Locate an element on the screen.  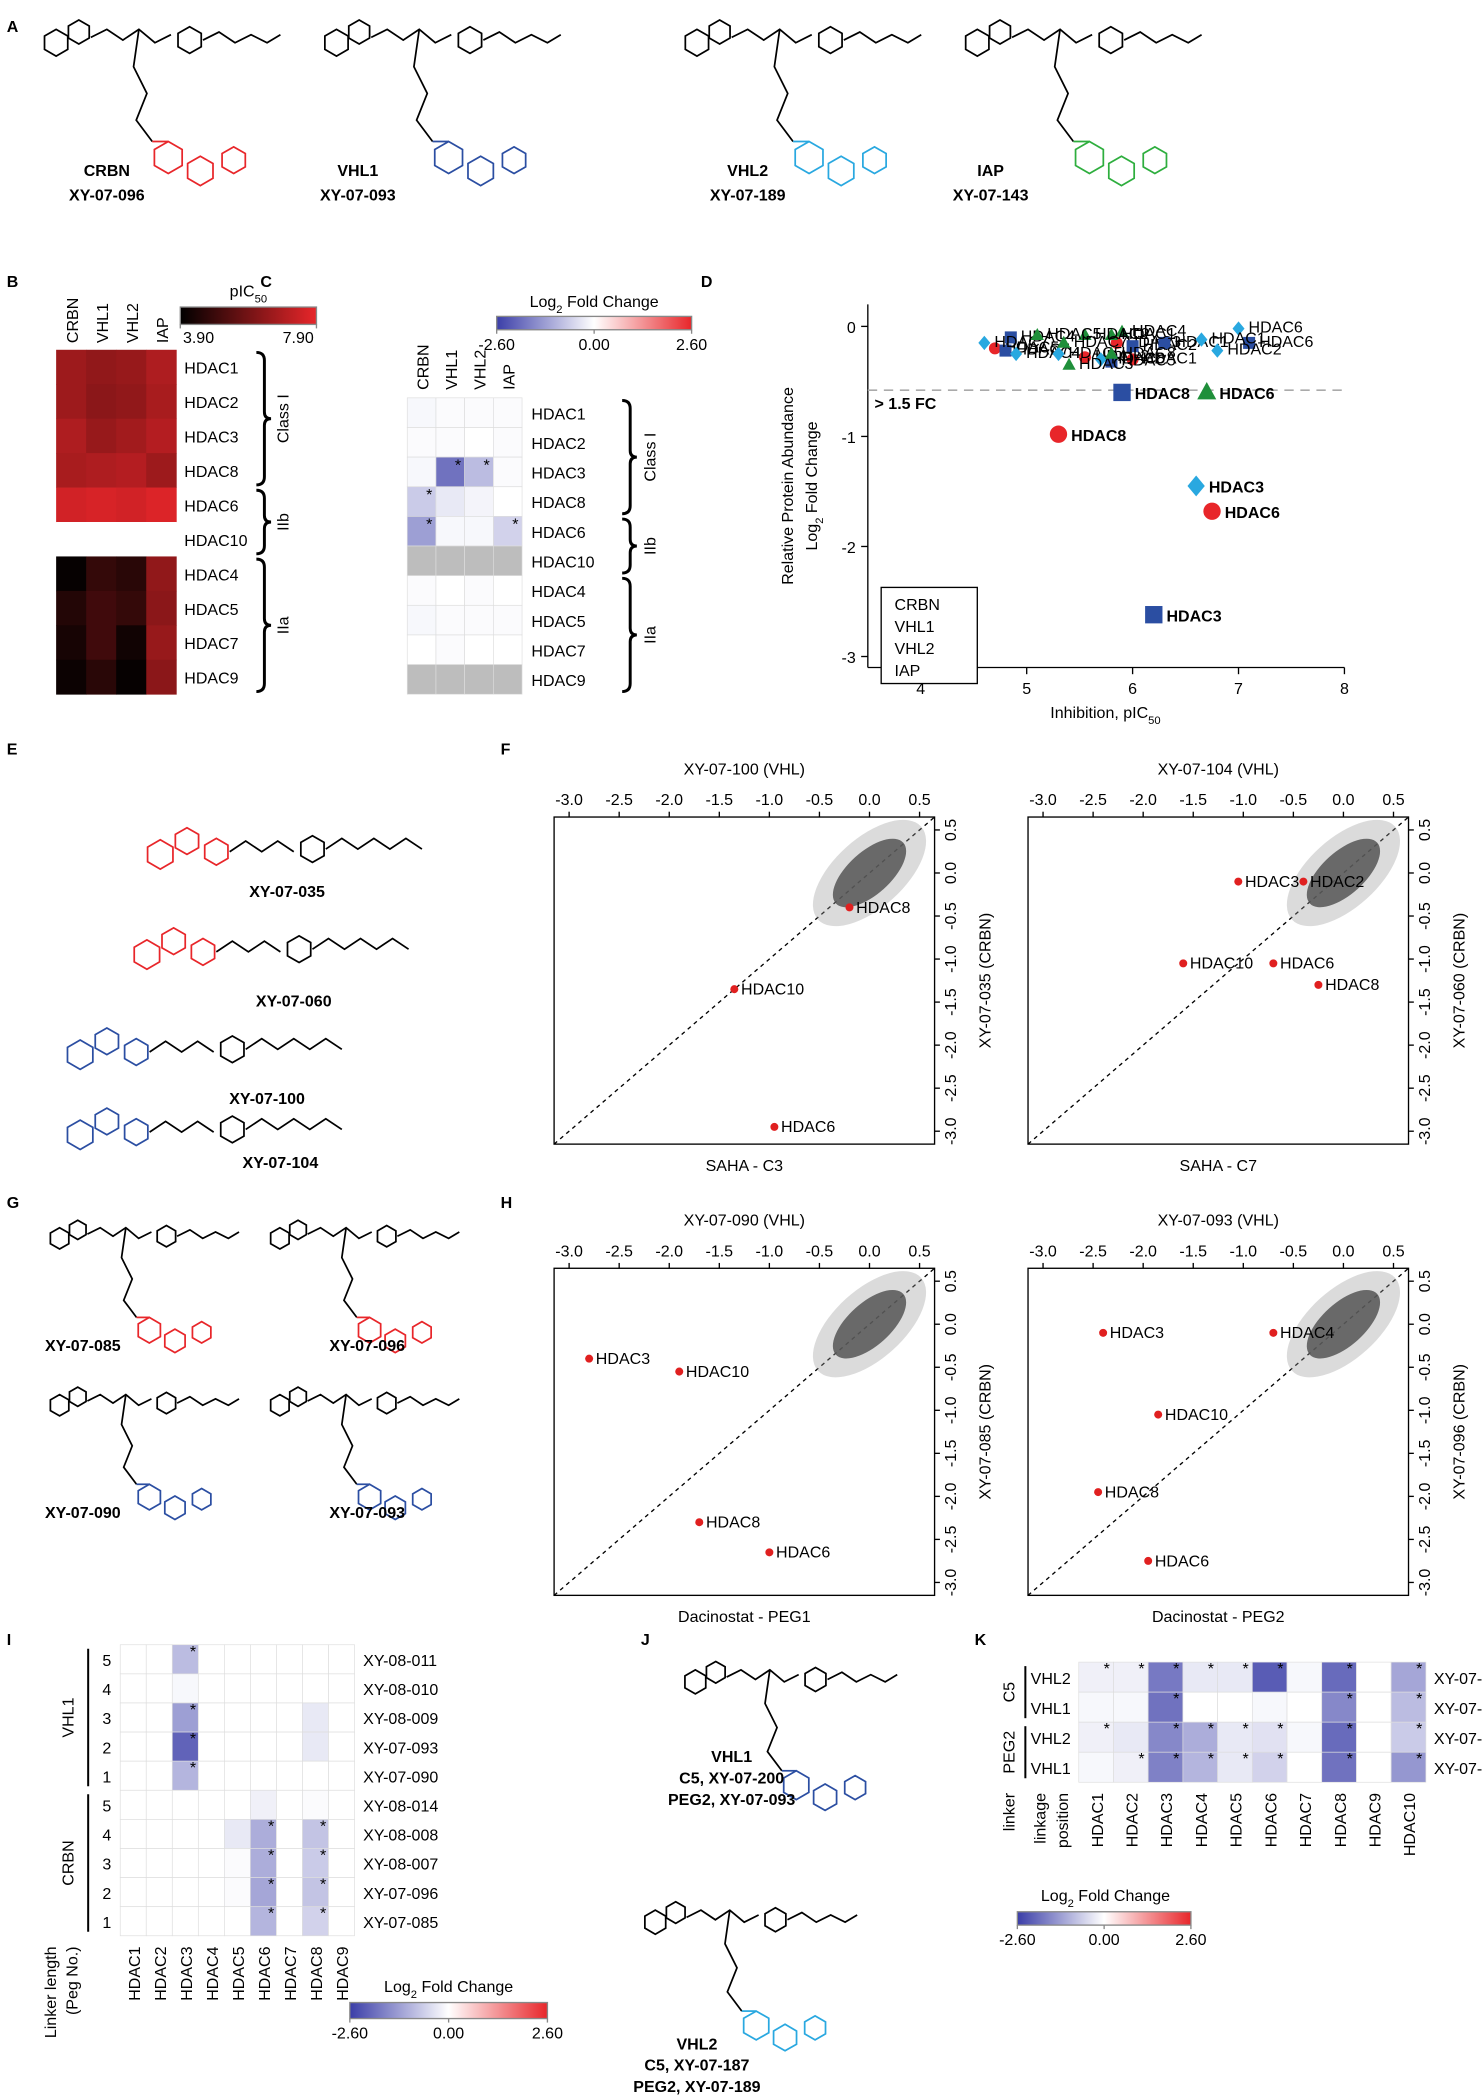
row-label: XY-08-014 is located at coordinates (400, 1807).